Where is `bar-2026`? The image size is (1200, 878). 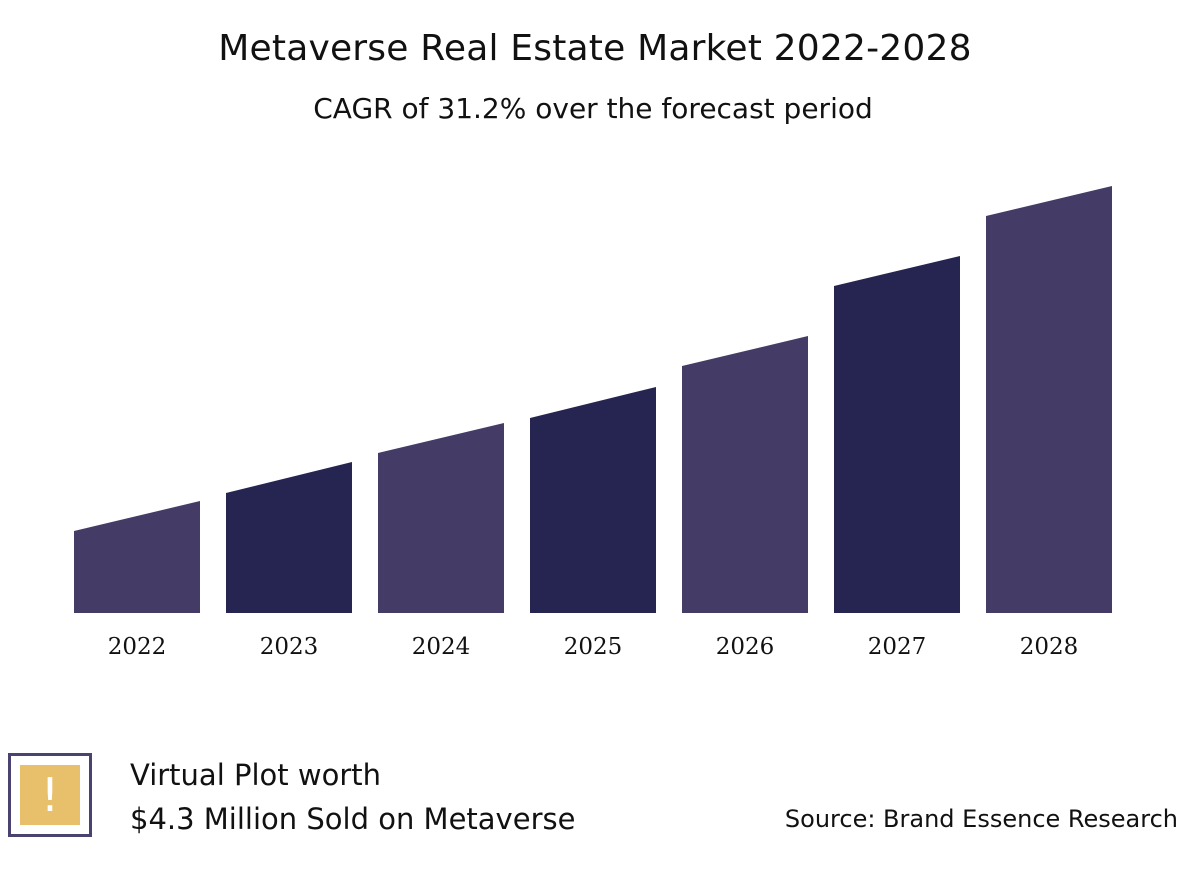
bar-2026 is located at coordinates (745, 474).